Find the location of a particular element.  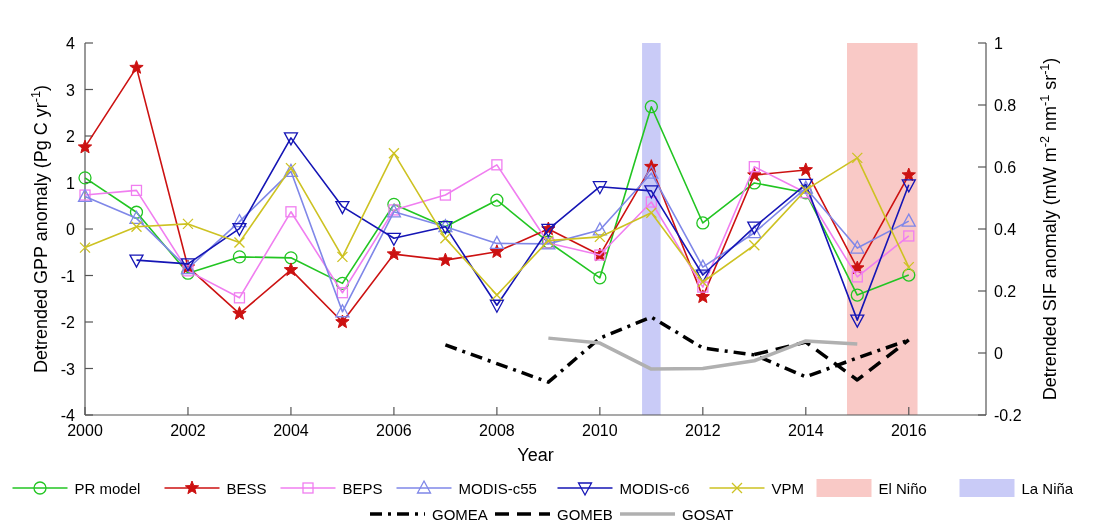

y-tick-label: 4 is located at coordinates (71, 43).